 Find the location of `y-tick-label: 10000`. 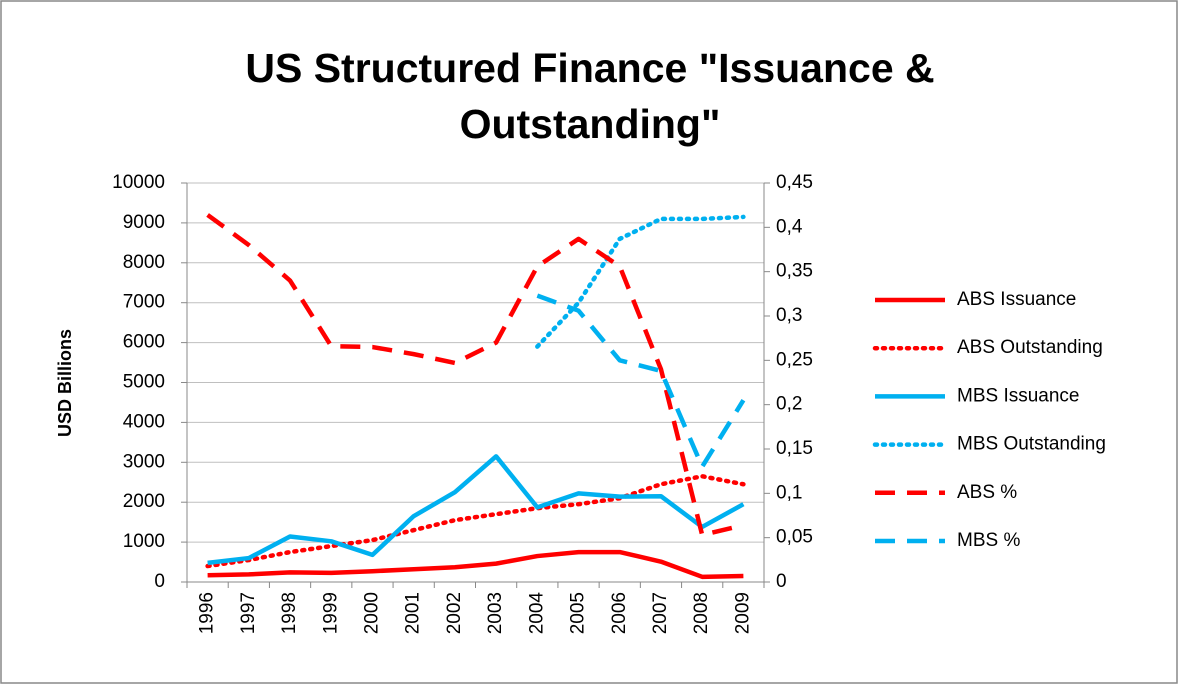

y-tick-label: 10000 is located at coordinates (138, 182).